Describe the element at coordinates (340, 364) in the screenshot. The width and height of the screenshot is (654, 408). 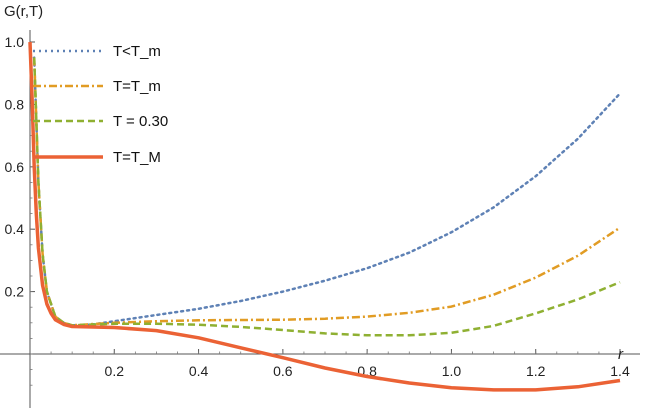
I see `x-ticks: 0.2 0.4 0.6 0.8 1.0 1.2 1.4` at that location.